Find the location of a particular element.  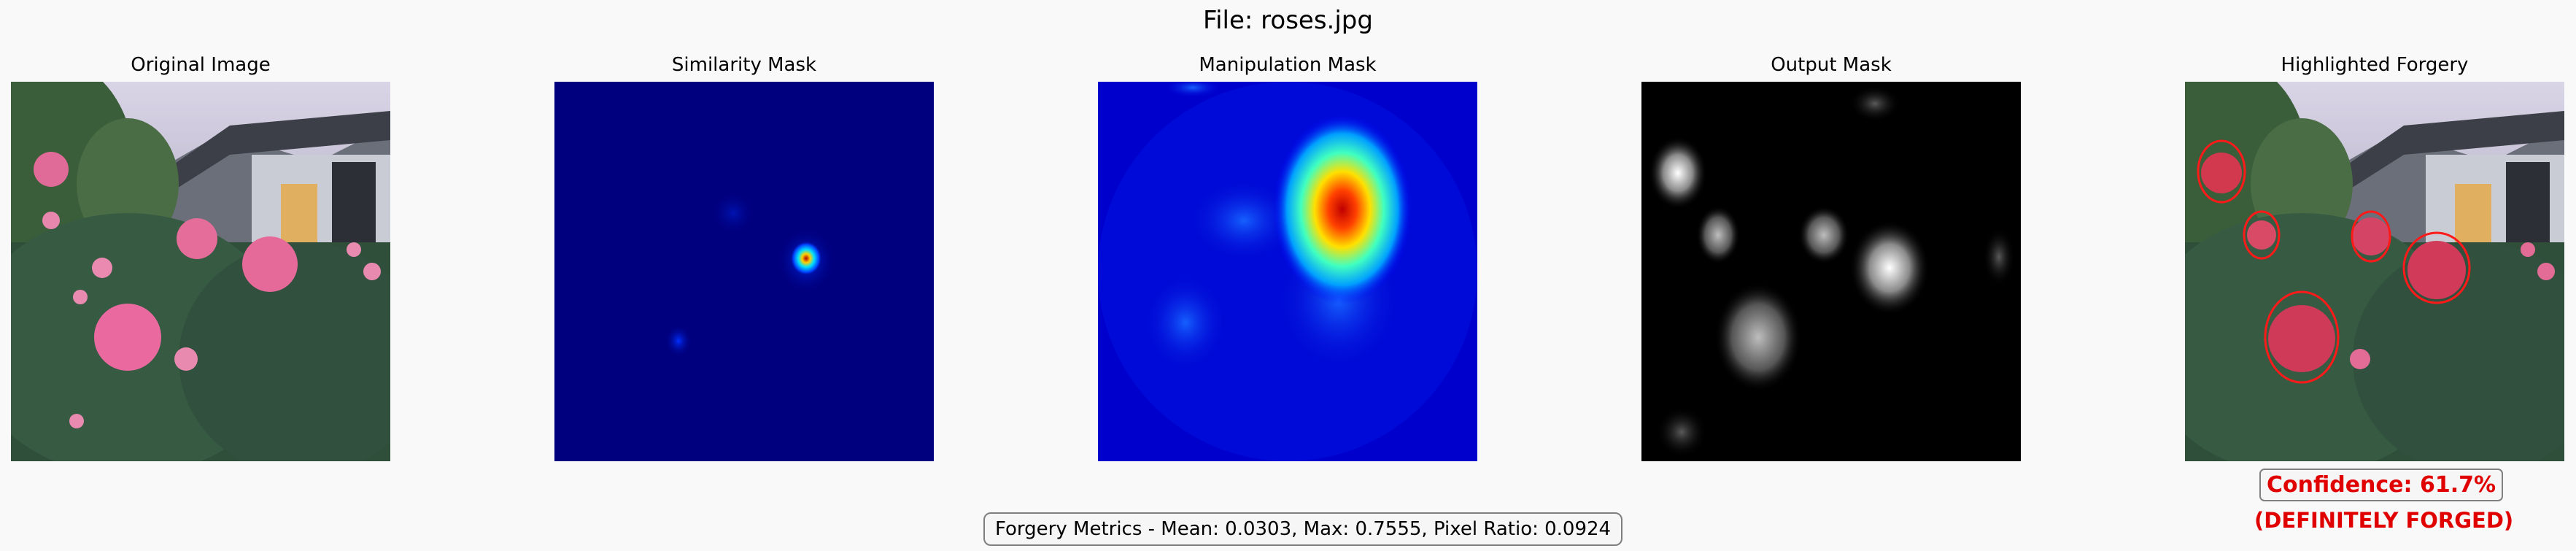

output-mask-panel is located at coordinates (1831, 271).